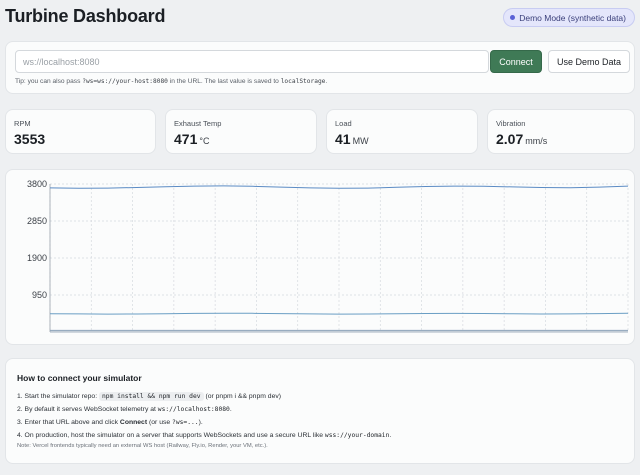  I want to click on y-tick-label: 3800, so click(37, 184).